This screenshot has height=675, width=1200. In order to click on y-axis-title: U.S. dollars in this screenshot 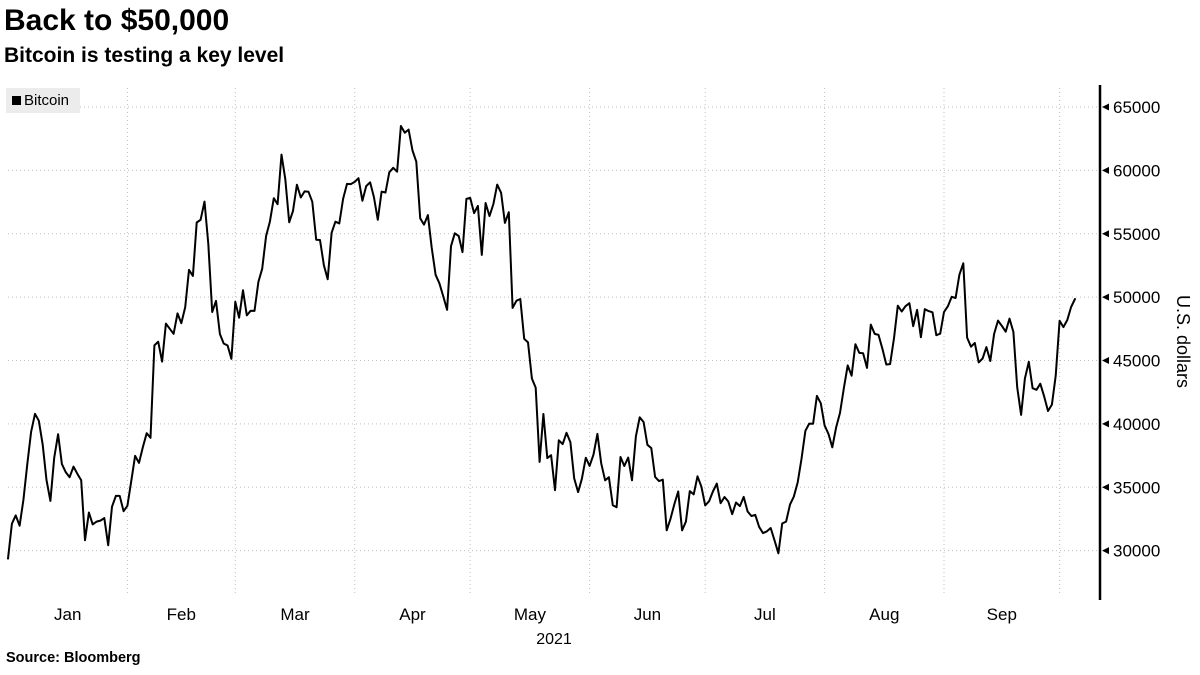, I will do `click(1183, 341)`.